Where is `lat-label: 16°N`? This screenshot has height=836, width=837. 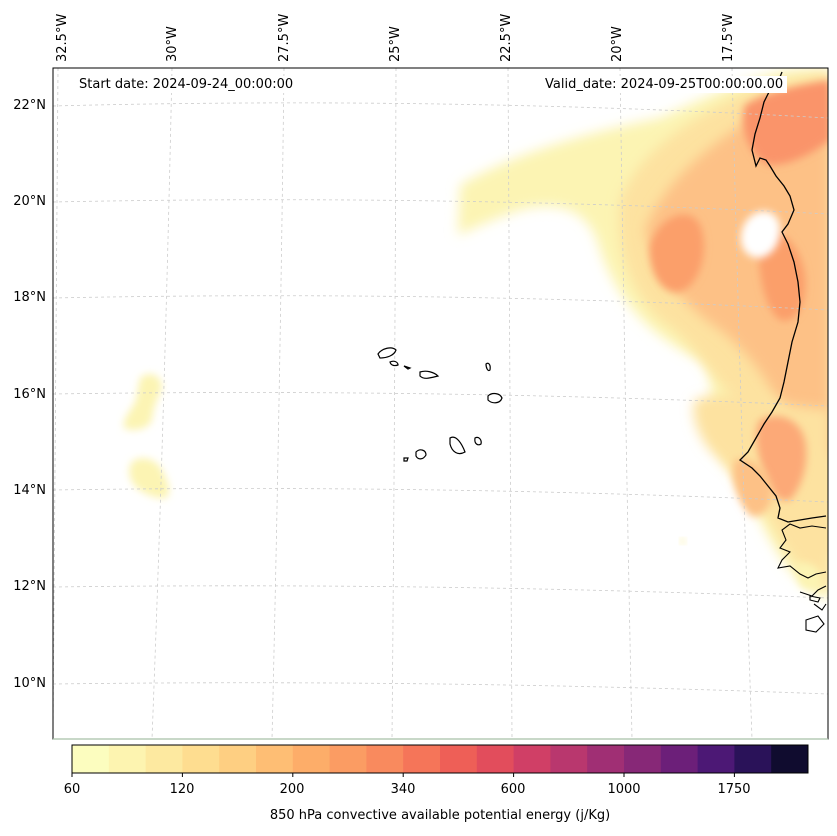
lat-label: 16°N is located at coordinates (29, 394).